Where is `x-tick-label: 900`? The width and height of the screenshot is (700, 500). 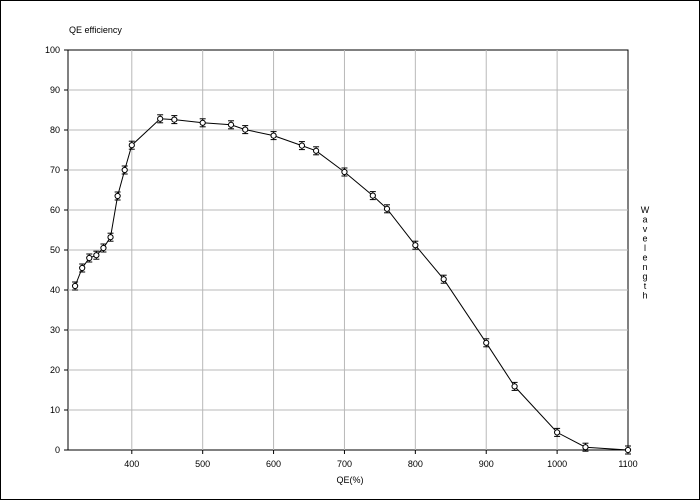
x-tick-label: 900 is located at coordinates (486, 464).